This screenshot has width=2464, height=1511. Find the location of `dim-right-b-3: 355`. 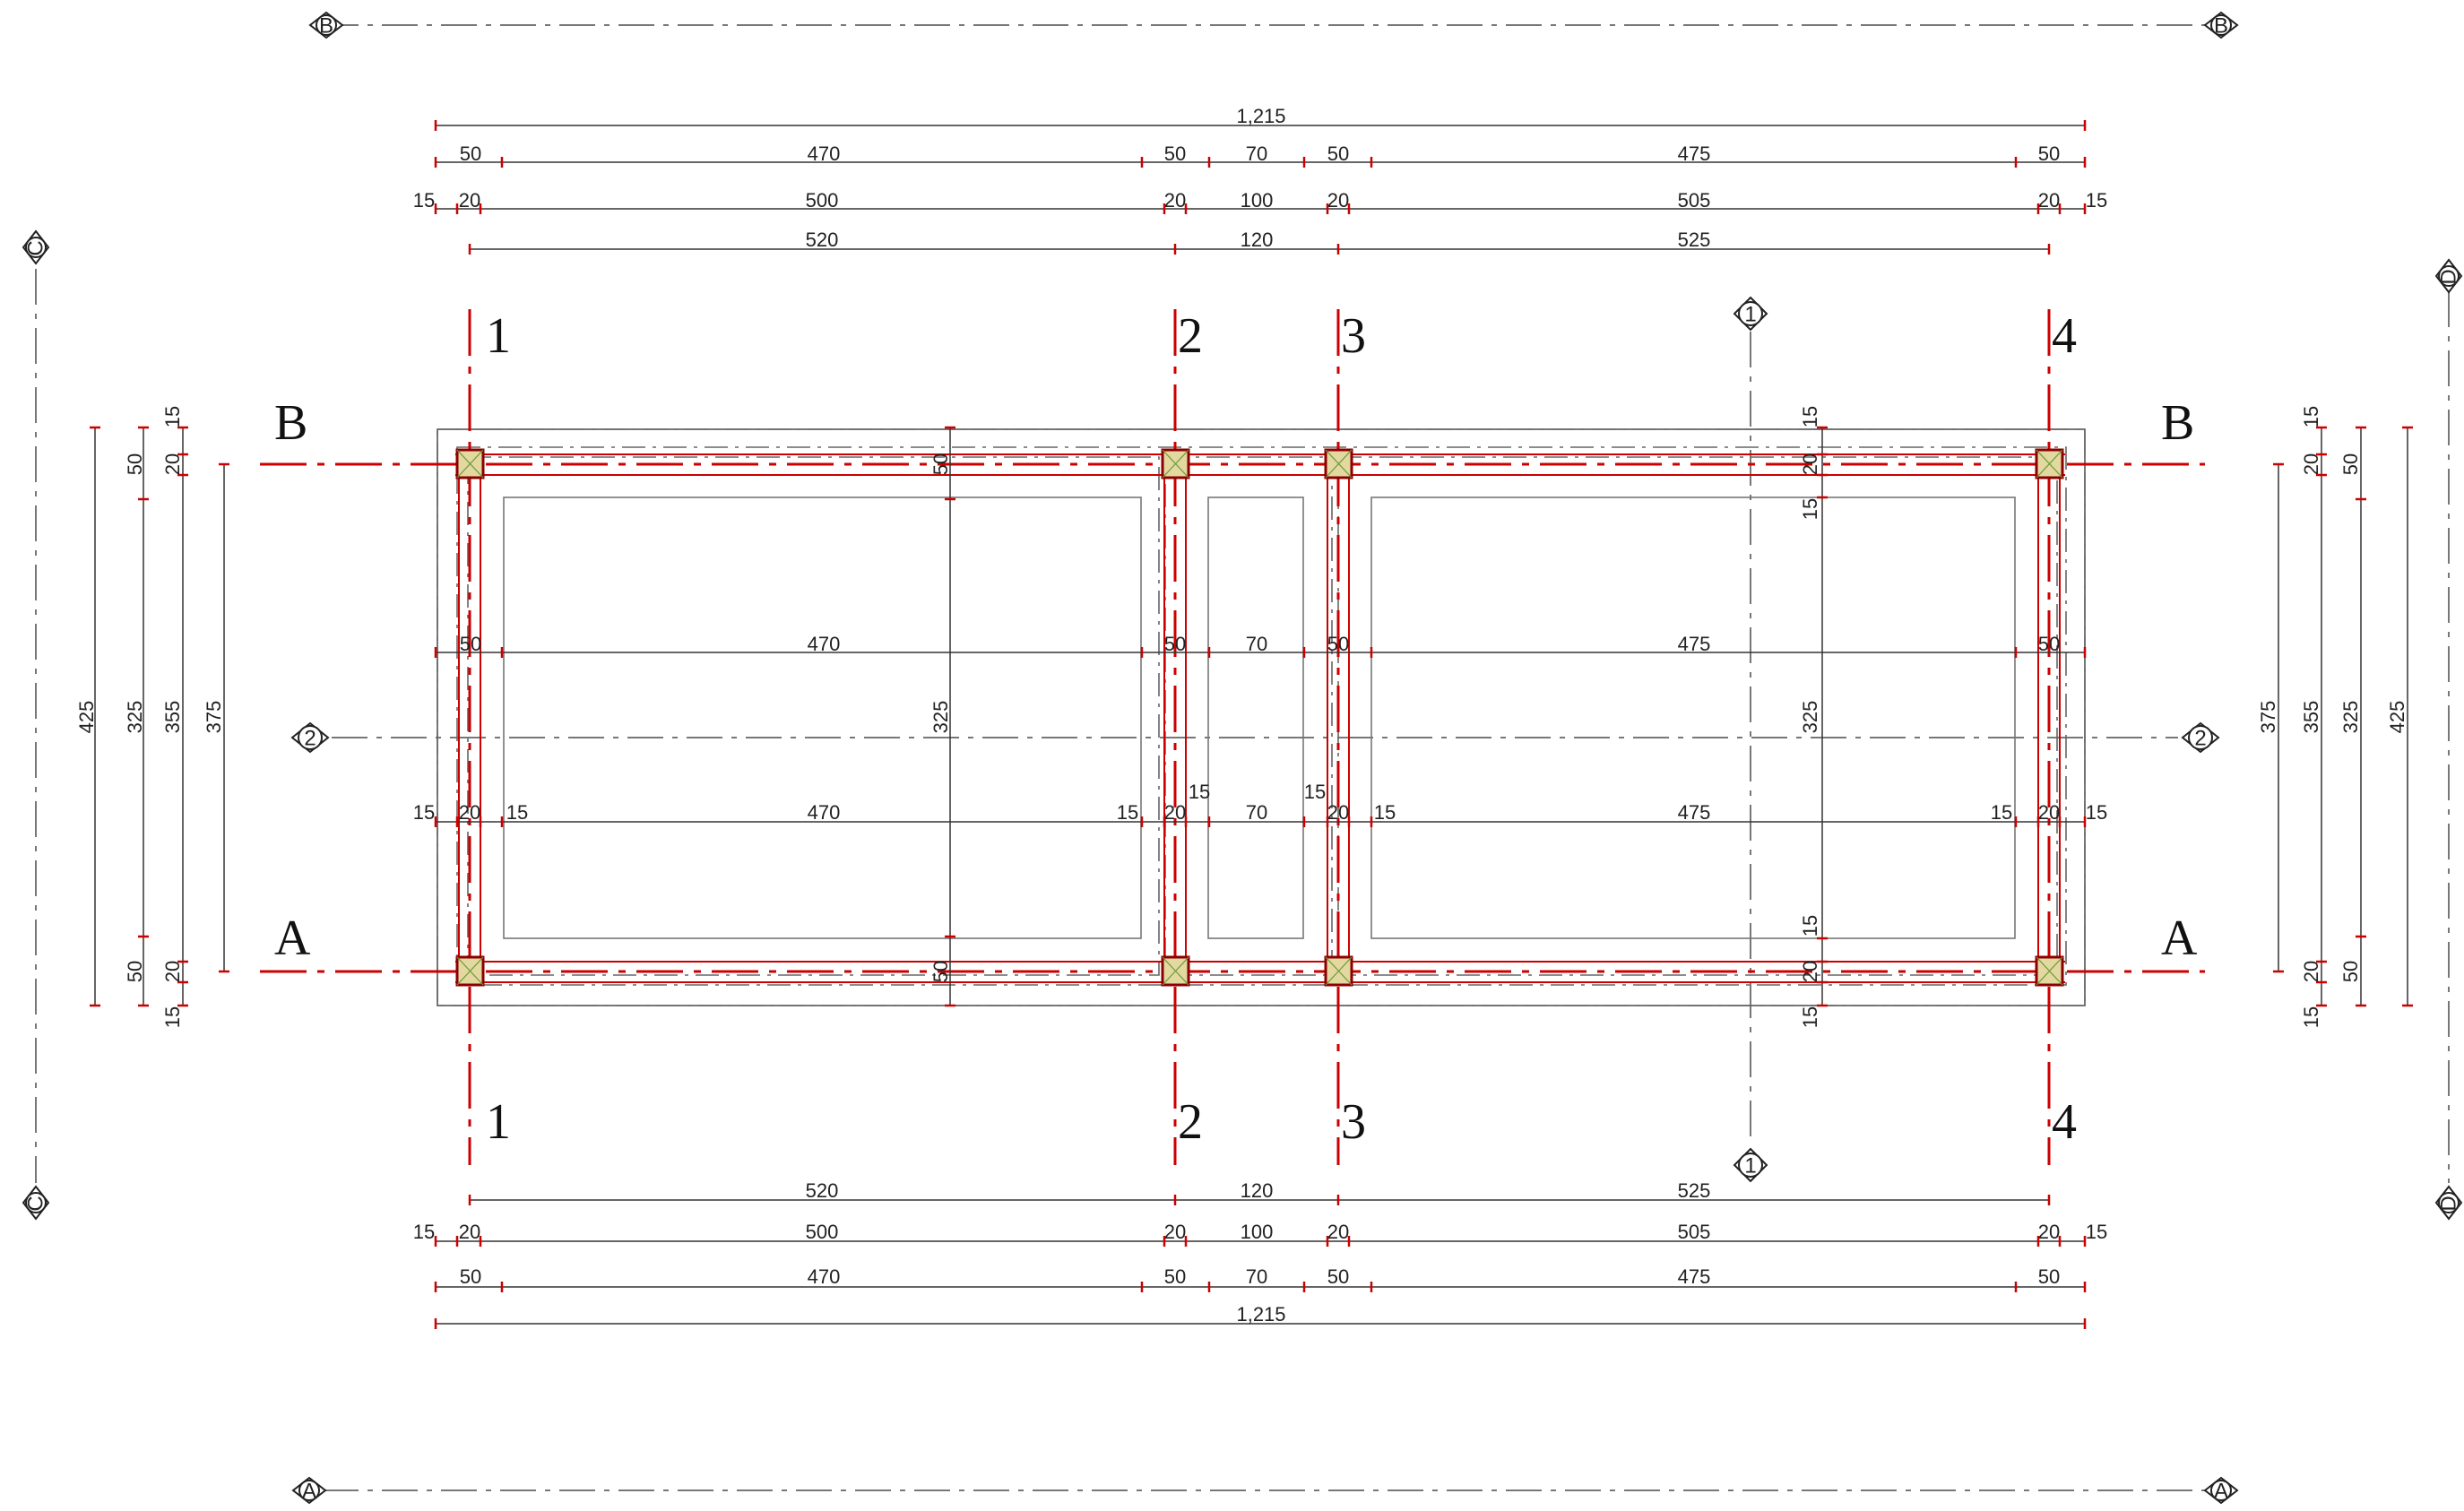

dim-right-b-3: 355 is located at coordinates (2311, 717).